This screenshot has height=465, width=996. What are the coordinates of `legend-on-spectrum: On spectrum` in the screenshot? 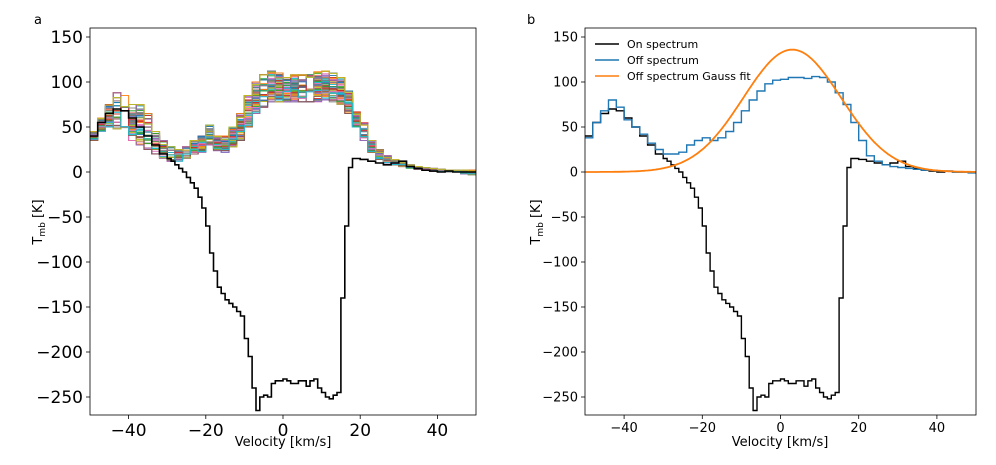 It's located at (646, 44).